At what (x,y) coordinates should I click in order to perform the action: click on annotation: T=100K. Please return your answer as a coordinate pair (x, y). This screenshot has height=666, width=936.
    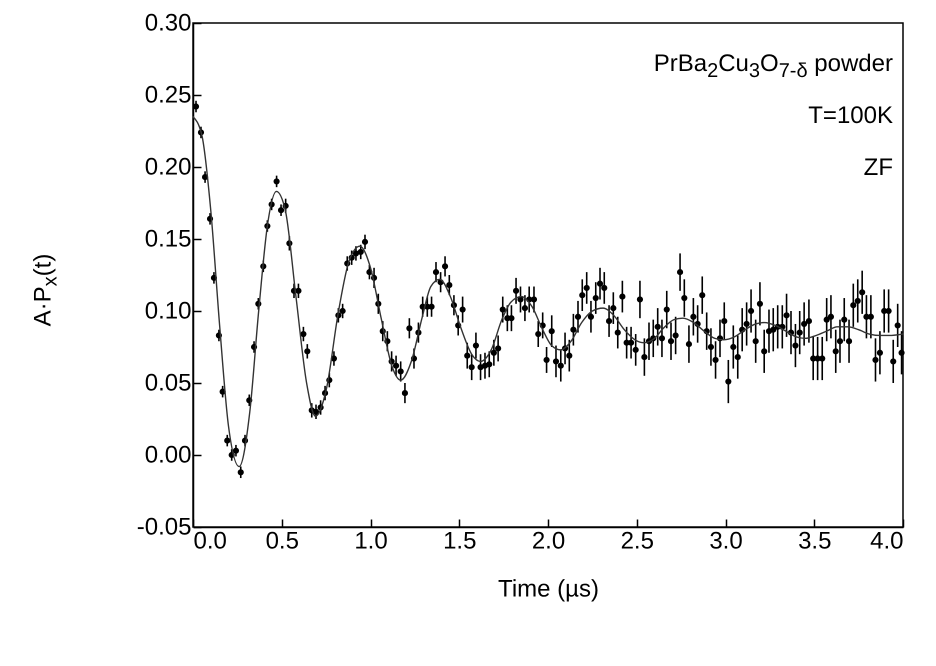
    Looking at the image, I should click on (850, 116).